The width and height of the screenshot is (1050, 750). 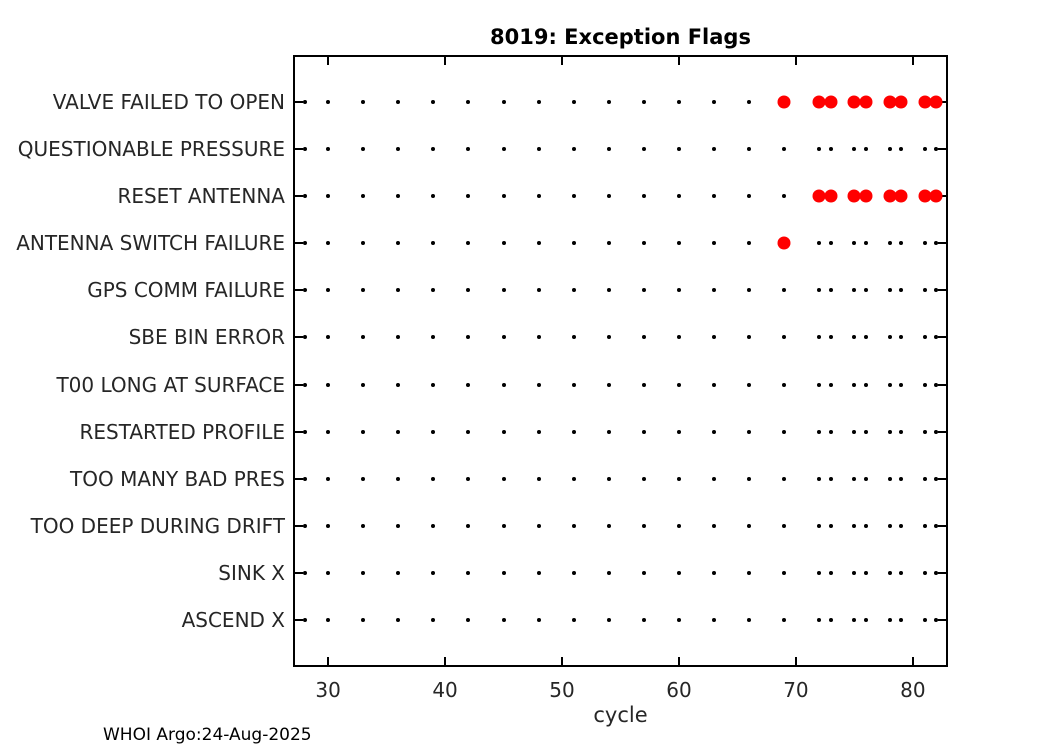 What do you see at coordinates (796, 690) in the screenshot?
I see `x-axis-tick-label: 70` at bounding box center [796, 690].